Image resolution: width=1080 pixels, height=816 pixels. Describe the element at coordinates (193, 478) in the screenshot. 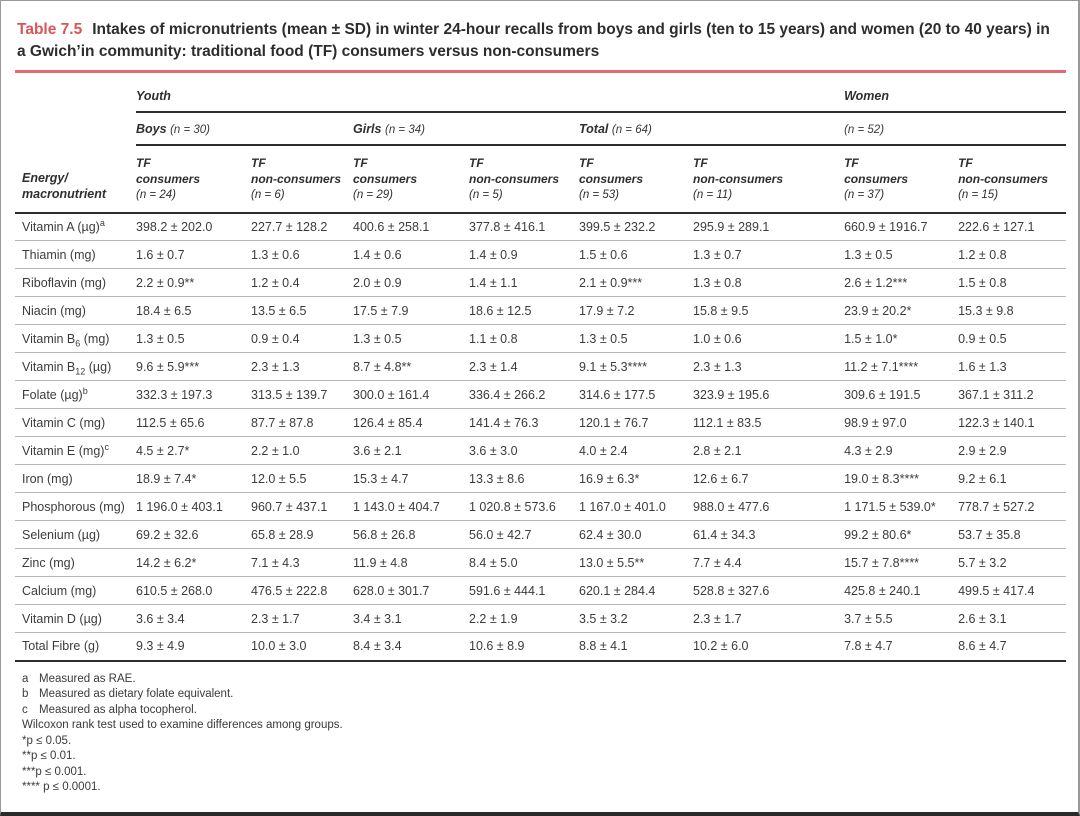

I see `value-cell: 18.9 ± 7.4*` at that location.